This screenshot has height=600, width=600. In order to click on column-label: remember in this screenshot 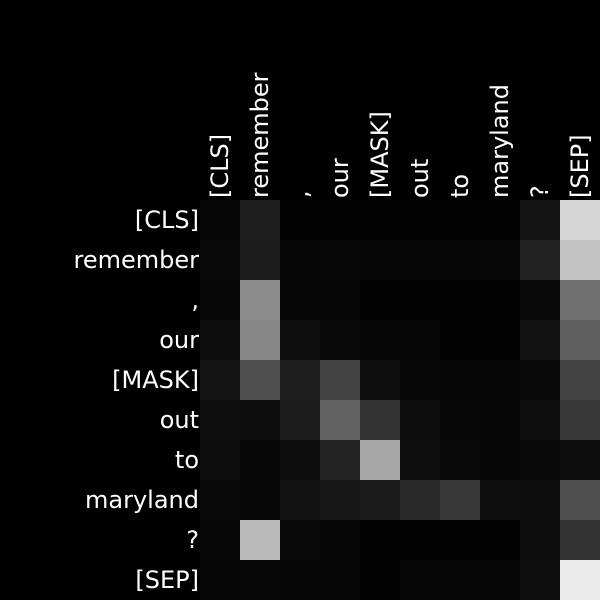, I will do `click(260, 135)`.